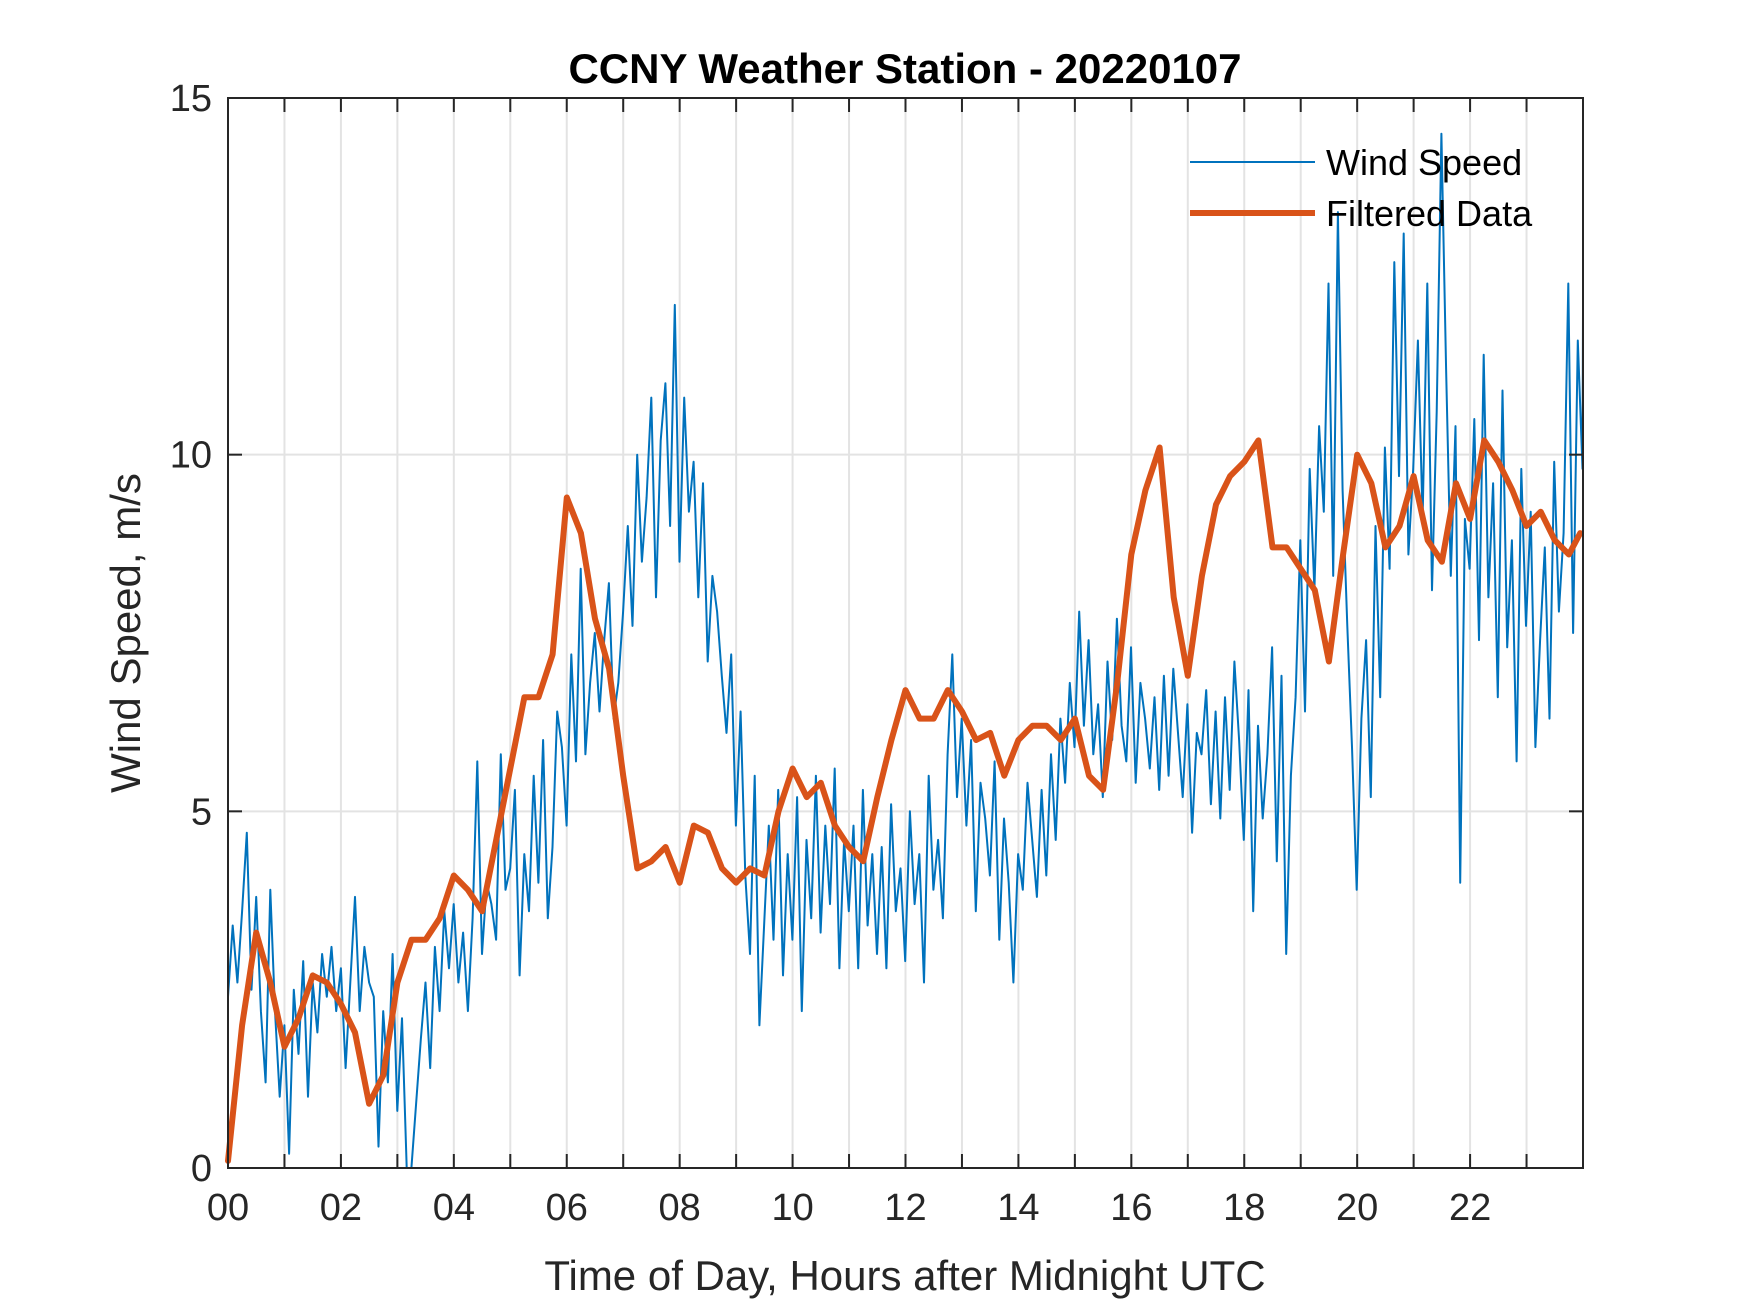  What do you see at coordinates (1018, 1208) in the screenshot?
I see `x-tick-label: 14` at bounding box center [1018, 1208].